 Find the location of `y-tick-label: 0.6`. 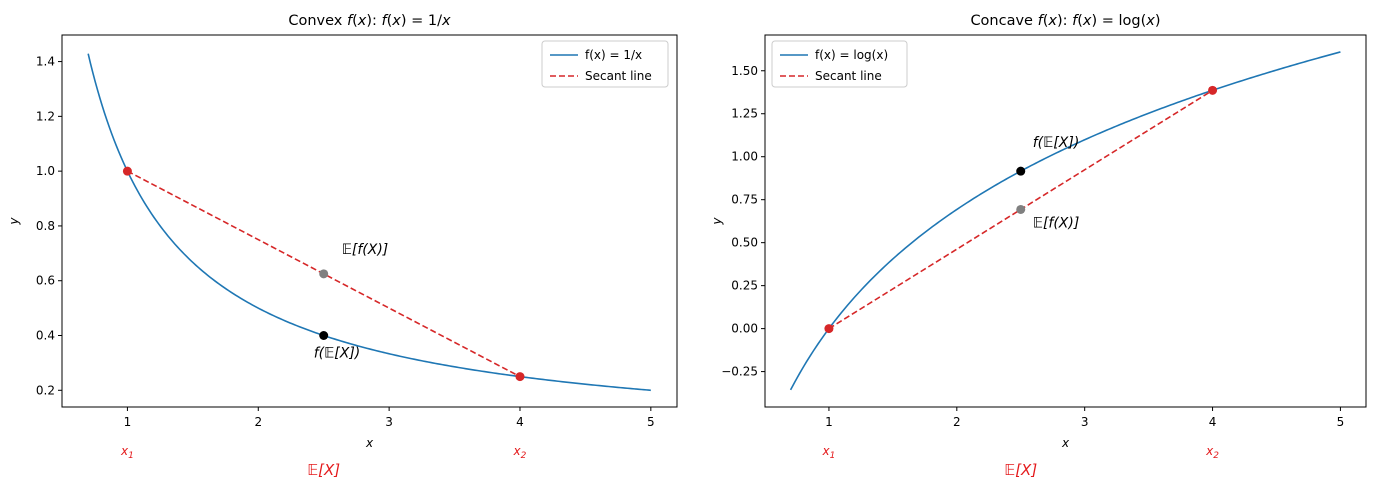

y-tick-label: 0.6 is located at coordinates (45, 281).